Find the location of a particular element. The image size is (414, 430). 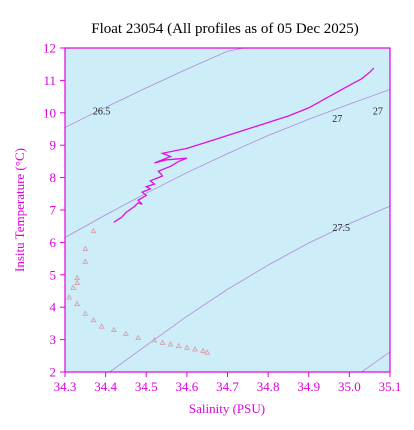

density-contour-label: 26.5 is located at coordinates (102, 111).